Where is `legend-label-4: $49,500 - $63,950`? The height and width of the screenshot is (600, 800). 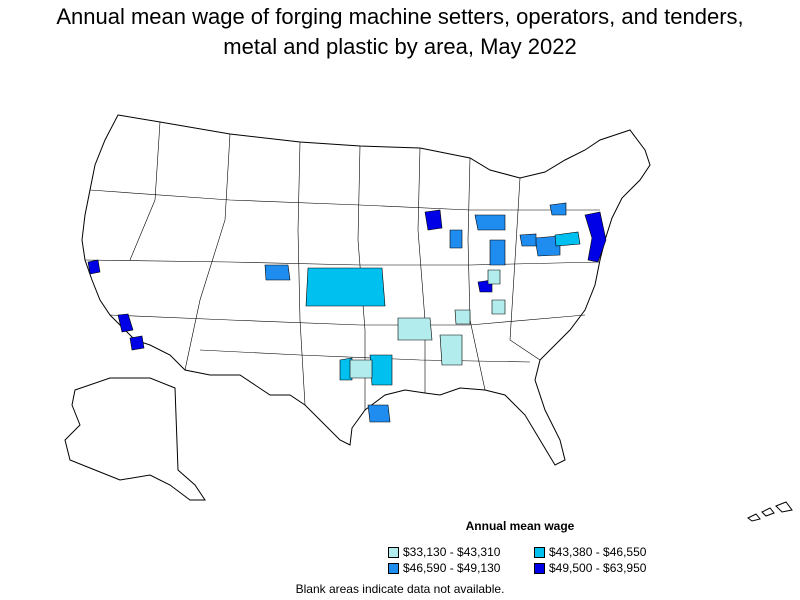 legend-label-4: $49,500 - $63,950 is located at coordinates (598, 568).